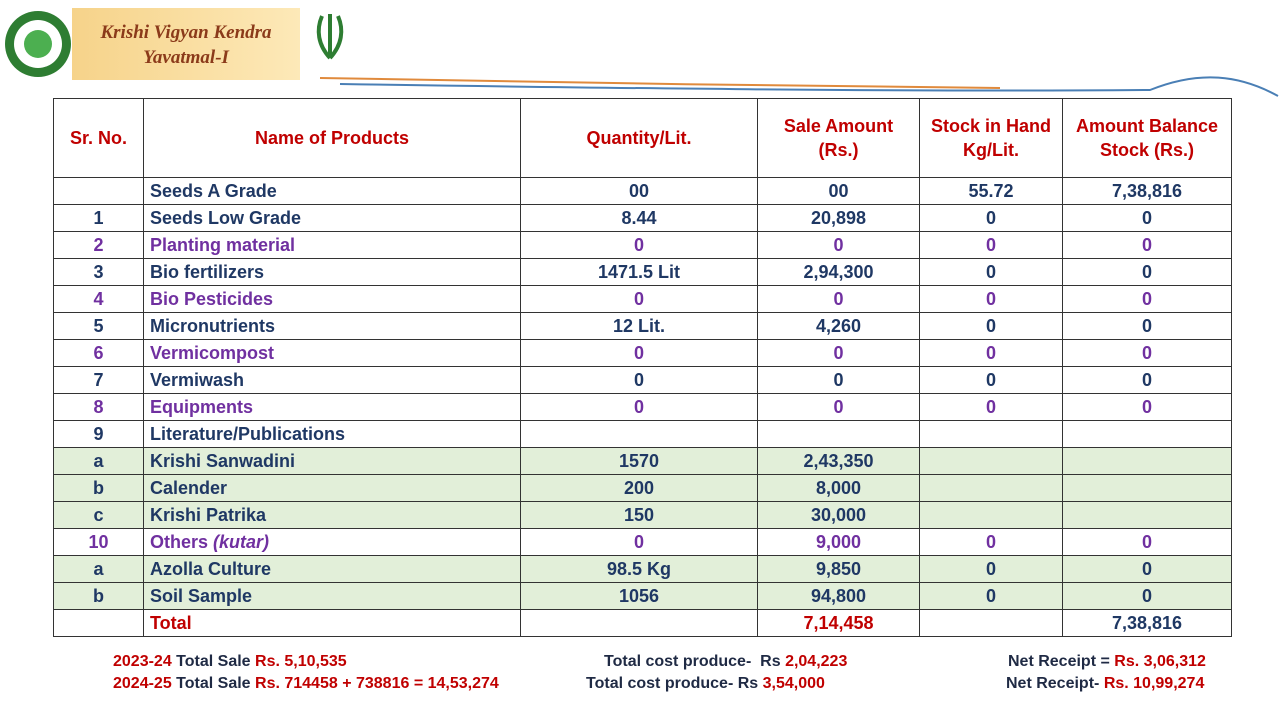 The height and width of the screenshot is (720, 1280). I want to click on table-row: 1 Seeds Low Grade 8.44 20,898 0 0, so click(642, 218).